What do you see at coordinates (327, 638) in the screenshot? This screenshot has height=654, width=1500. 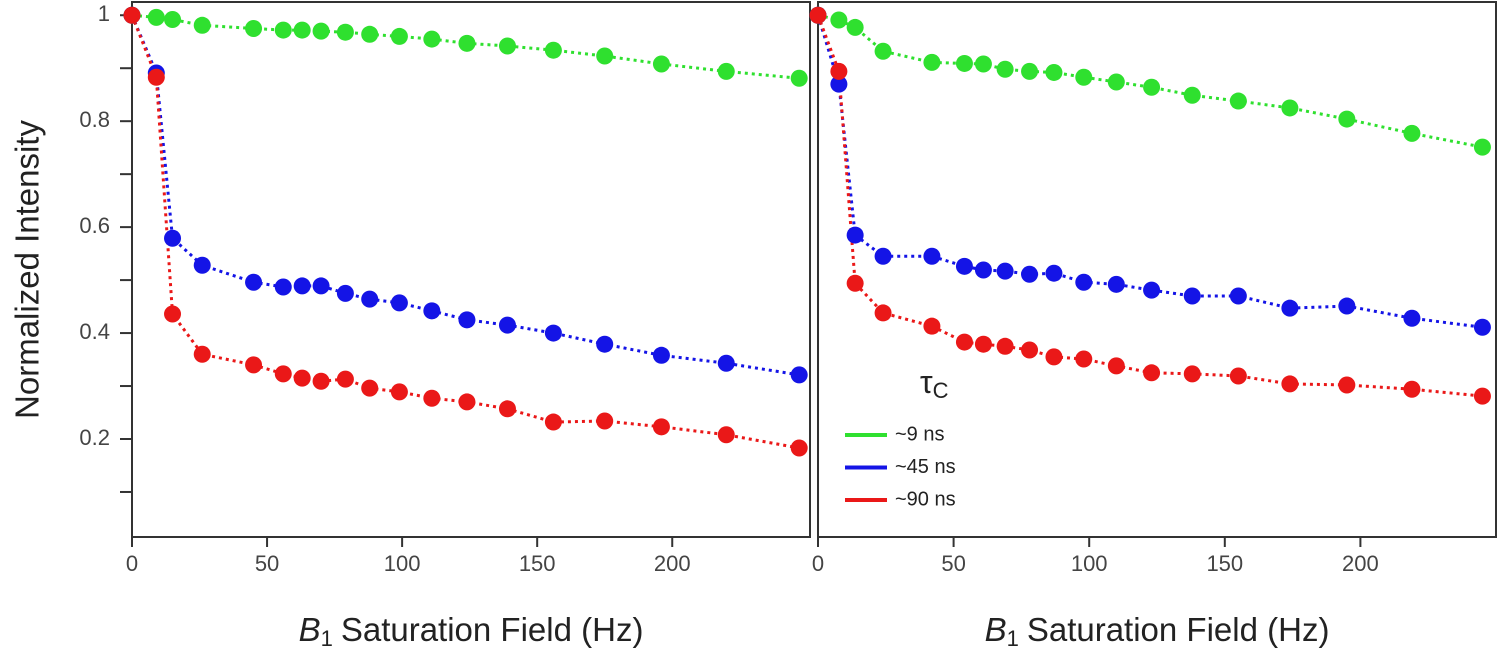 I see `label-subscript: 1` at bounding box center [327, 638].